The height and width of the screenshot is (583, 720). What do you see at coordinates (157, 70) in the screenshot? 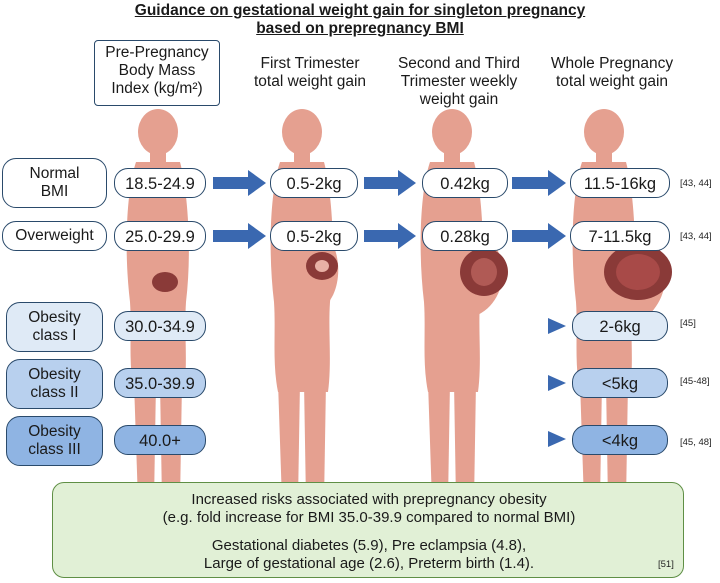
I see `column-header-bmi-line: Body Mass` at bounding box center [157, 70].